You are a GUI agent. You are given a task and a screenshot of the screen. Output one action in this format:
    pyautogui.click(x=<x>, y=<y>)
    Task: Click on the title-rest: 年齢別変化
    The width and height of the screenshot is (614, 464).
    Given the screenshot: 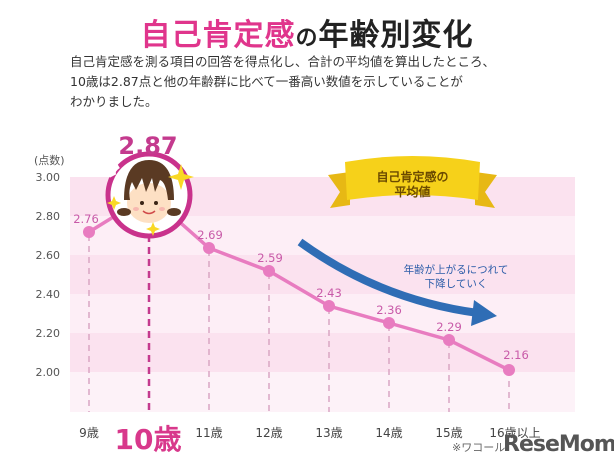 What is the action you would take?
    pyautogui.click(x=396, y=35)
    